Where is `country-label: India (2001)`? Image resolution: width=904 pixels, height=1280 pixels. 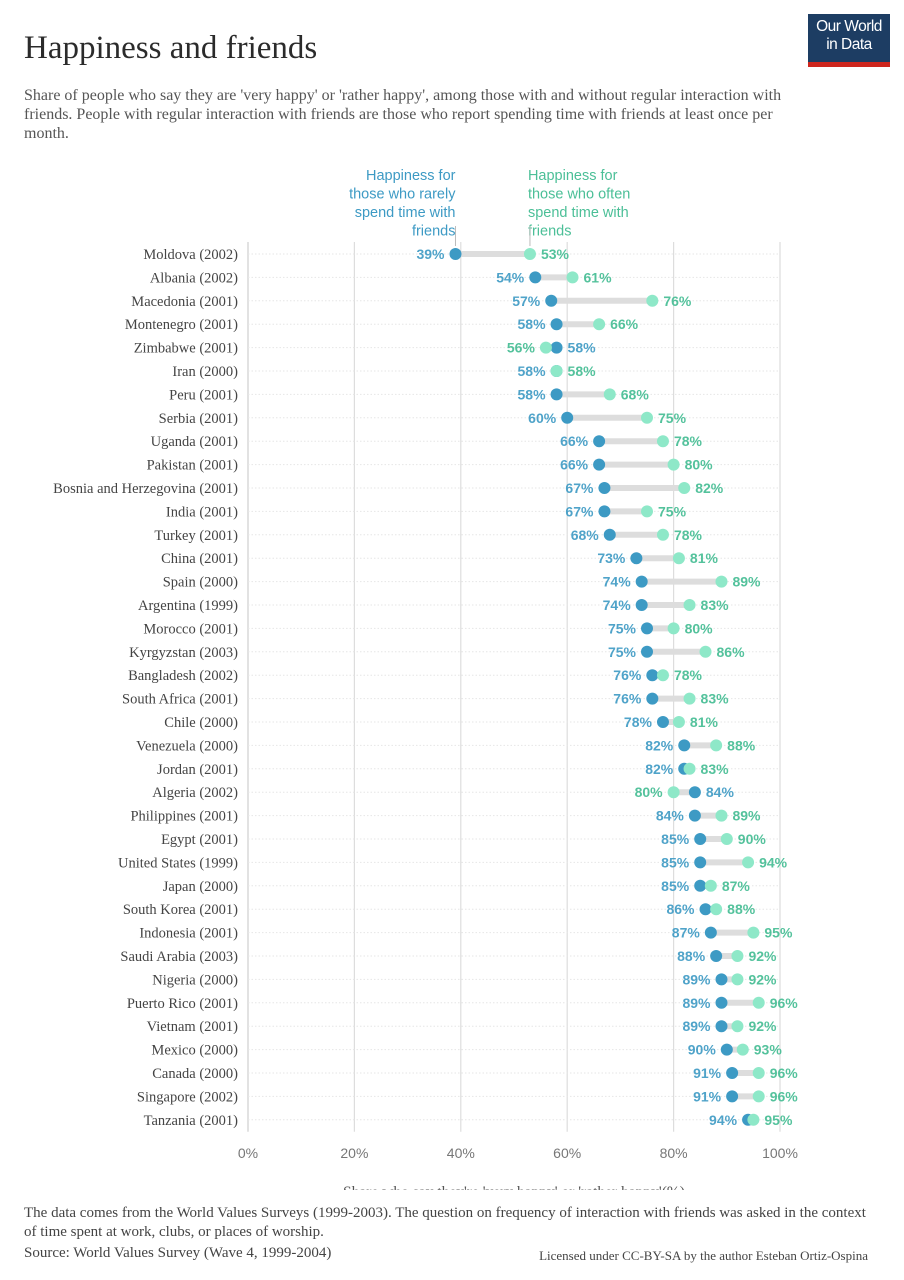
country-label: India (2001) is located at coordinates (202, 512).